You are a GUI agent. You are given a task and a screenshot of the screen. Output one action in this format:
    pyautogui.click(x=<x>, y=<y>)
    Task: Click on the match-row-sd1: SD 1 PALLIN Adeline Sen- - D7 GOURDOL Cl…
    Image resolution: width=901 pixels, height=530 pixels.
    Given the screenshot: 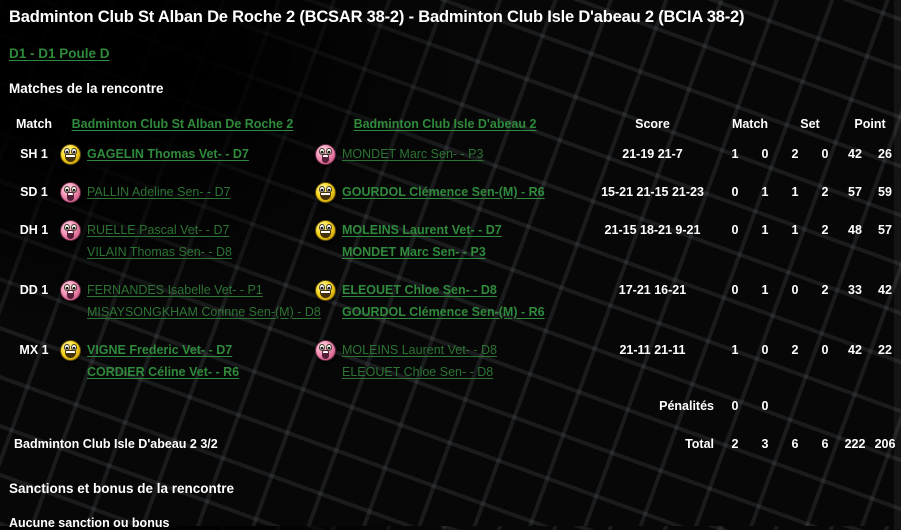 What is the action you would take?
    pyautogui.click(x=454, y=192)
    